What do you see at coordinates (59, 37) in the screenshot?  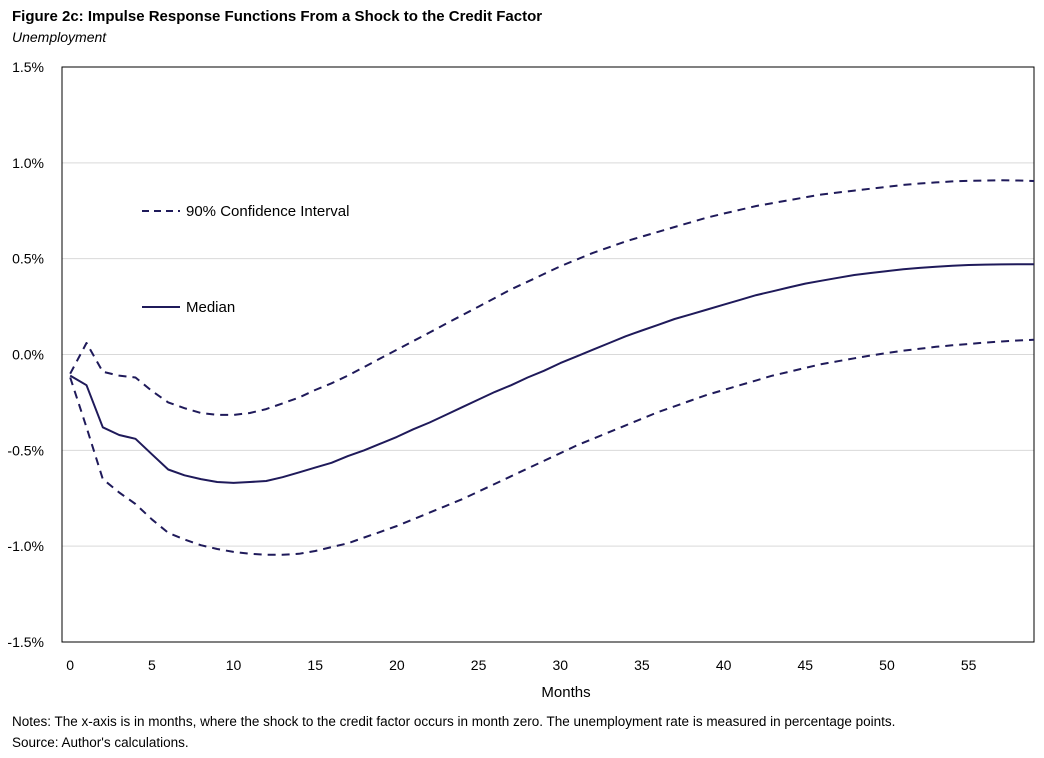 I see `chart-subtitle: Unemployment` at bounding box center [59, 37].